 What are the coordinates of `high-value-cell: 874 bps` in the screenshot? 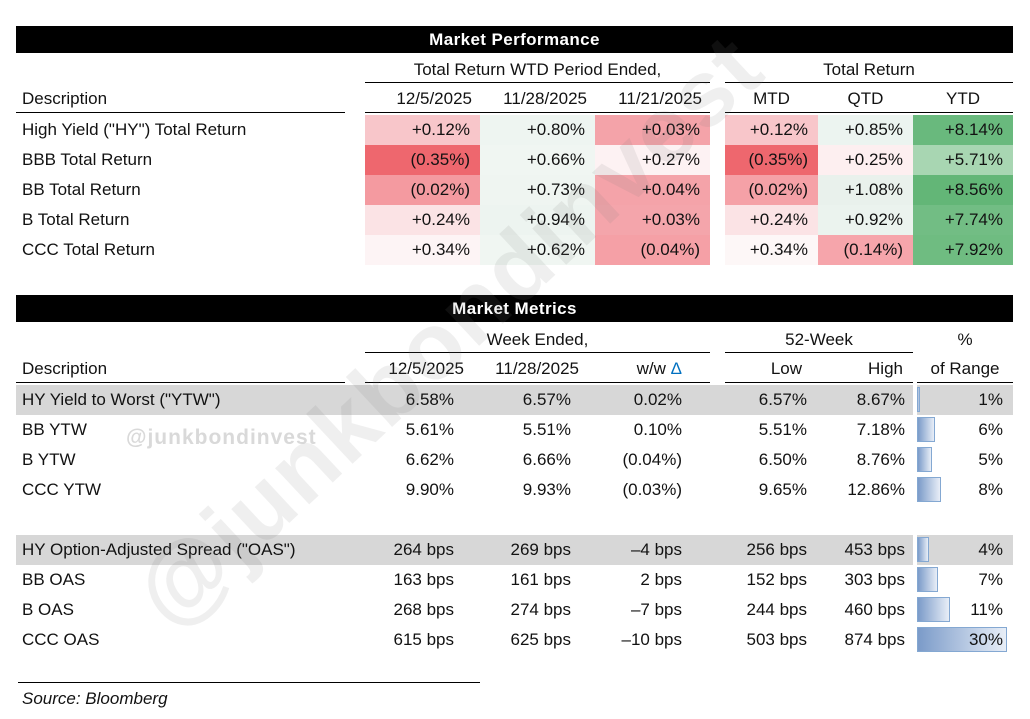 It's located at (875, 639).